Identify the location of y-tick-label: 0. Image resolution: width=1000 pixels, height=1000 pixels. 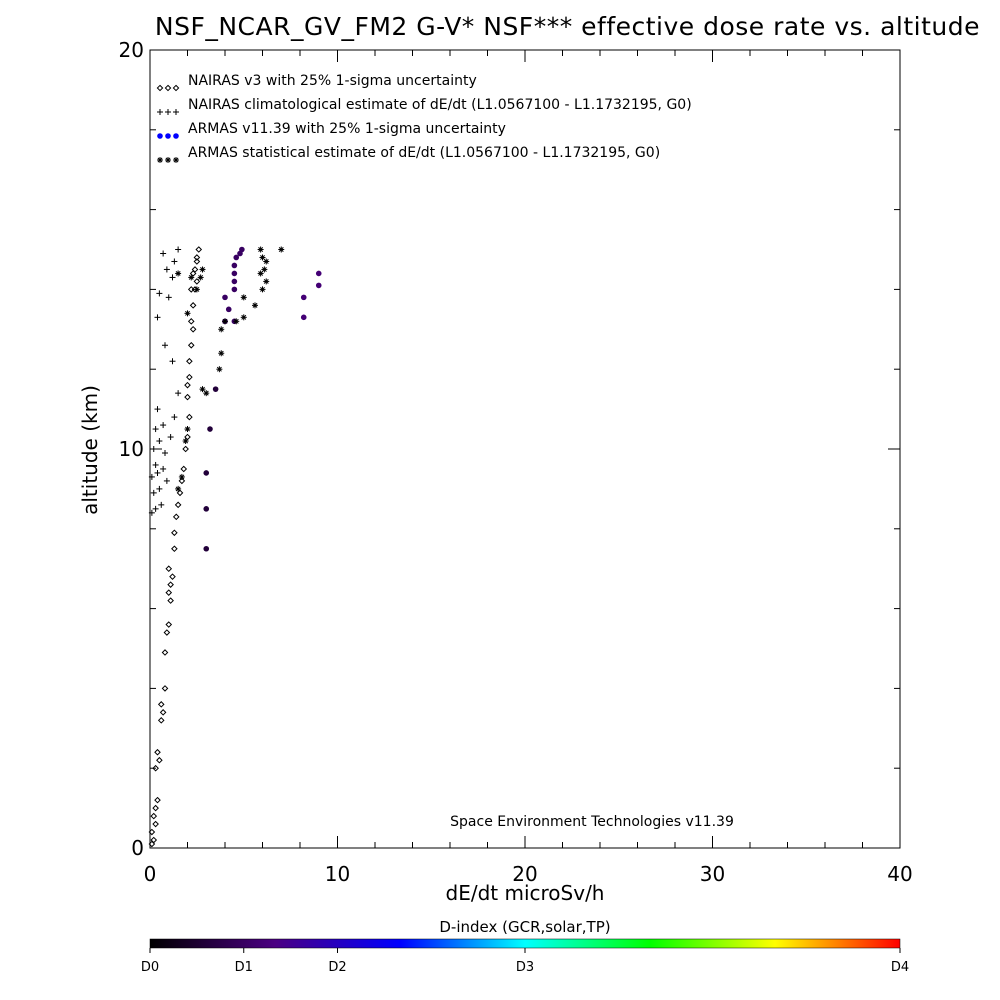
(137, 848).